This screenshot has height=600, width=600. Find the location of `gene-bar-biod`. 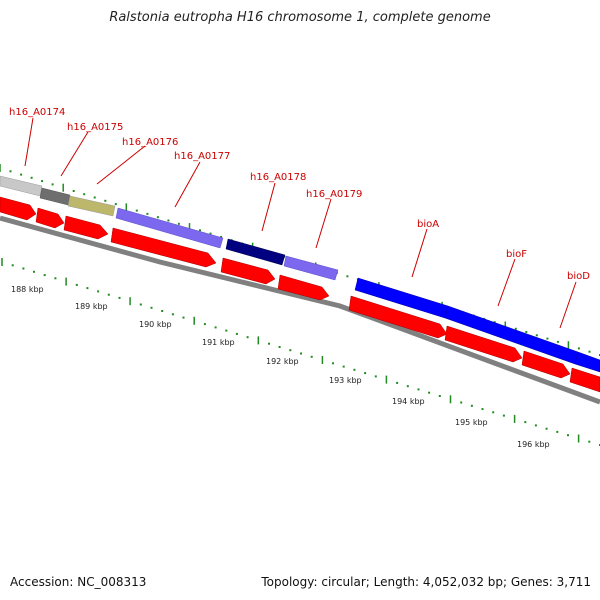

gene-bar-biod is located at coordinates (587, 362).